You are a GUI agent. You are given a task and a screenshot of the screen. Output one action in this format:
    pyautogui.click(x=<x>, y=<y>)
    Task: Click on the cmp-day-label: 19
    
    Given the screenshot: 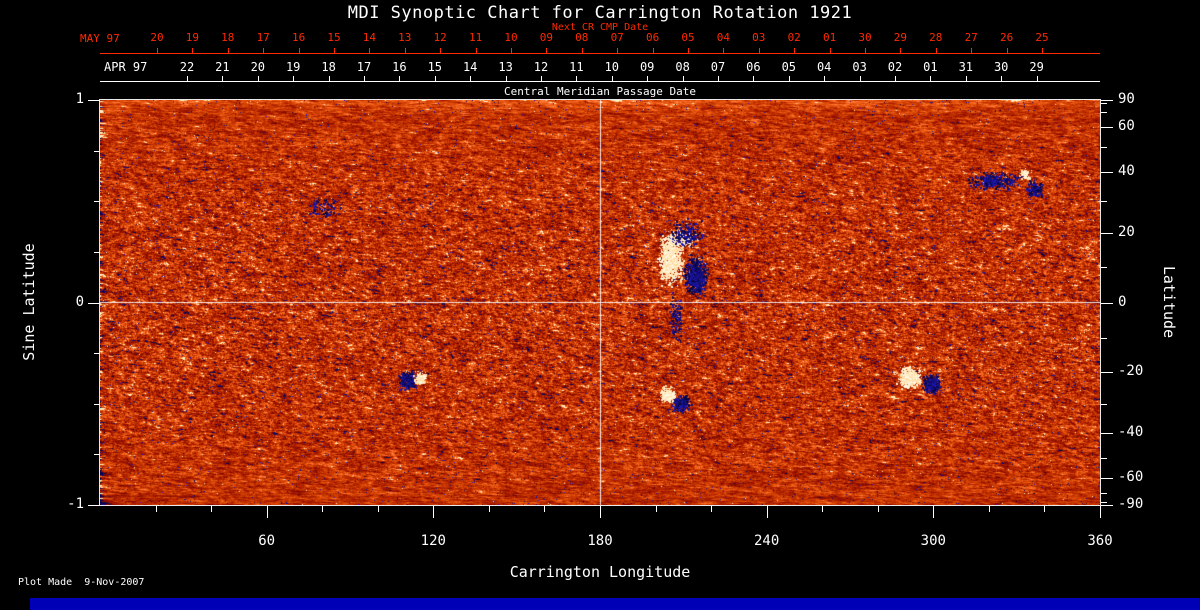 What is the action you would take?
    pyautogui.click(x=293, y=67)
    